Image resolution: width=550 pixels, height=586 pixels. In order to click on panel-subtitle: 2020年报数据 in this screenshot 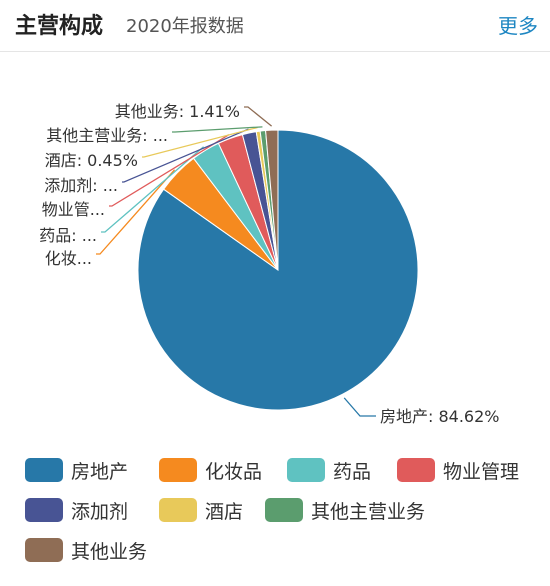, I will do `click(185, 26)`.